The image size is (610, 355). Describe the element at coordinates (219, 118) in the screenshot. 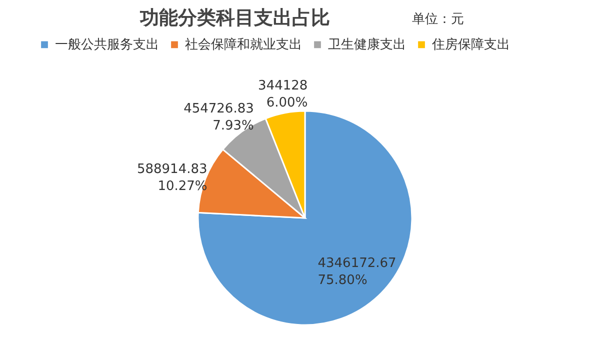

I see `data-label: 454726.83 7.93%` at that location.